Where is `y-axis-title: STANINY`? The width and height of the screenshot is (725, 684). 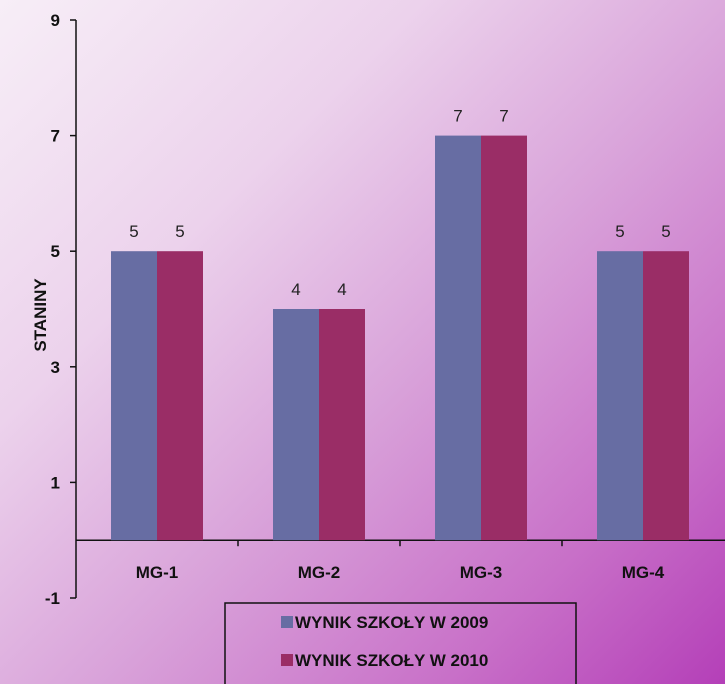 y-axis-title: STANINY is located at coordinates (40, 315).